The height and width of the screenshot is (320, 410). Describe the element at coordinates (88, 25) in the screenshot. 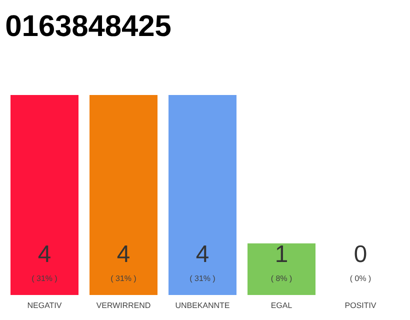

I see `chart-title: 0163848425` at that location.